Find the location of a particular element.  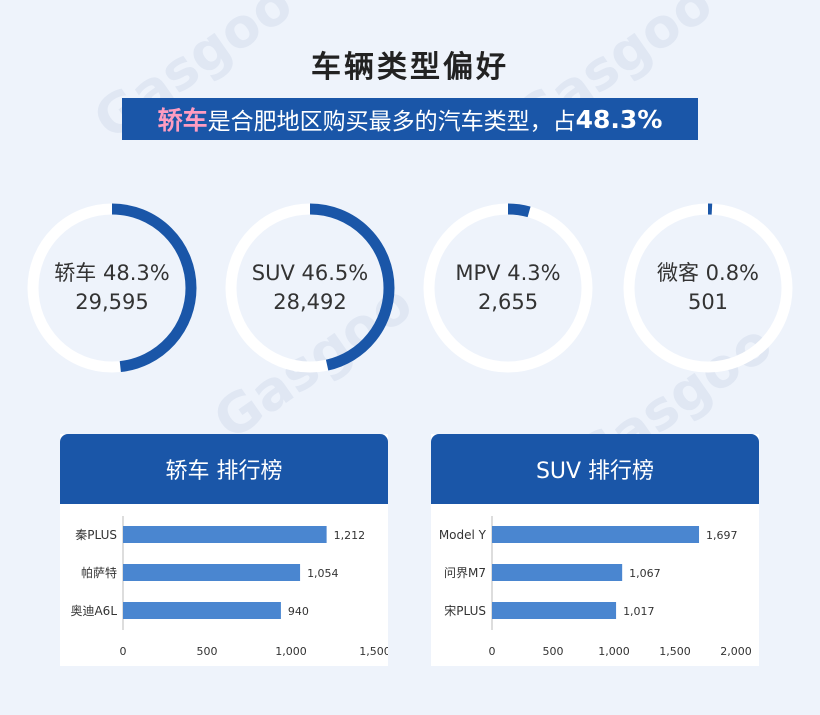

donut-label: 轿车 48.3% 29,595 is located at coordinates (112, 288).